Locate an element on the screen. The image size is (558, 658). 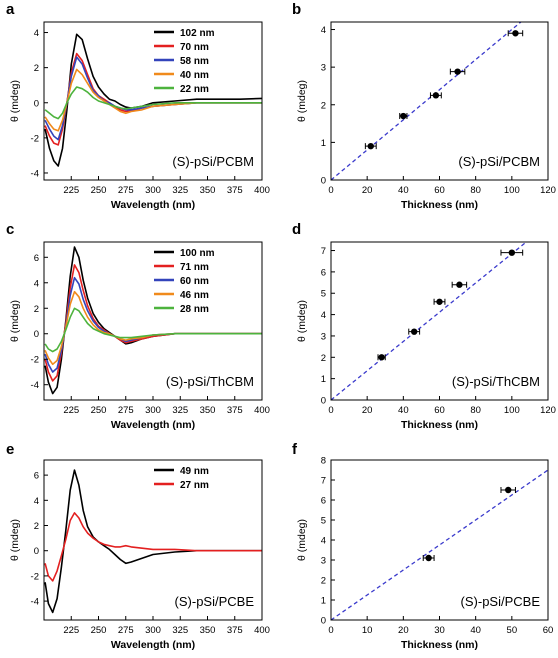
legend-label: 49 nm is located at coordinates (194, 471).